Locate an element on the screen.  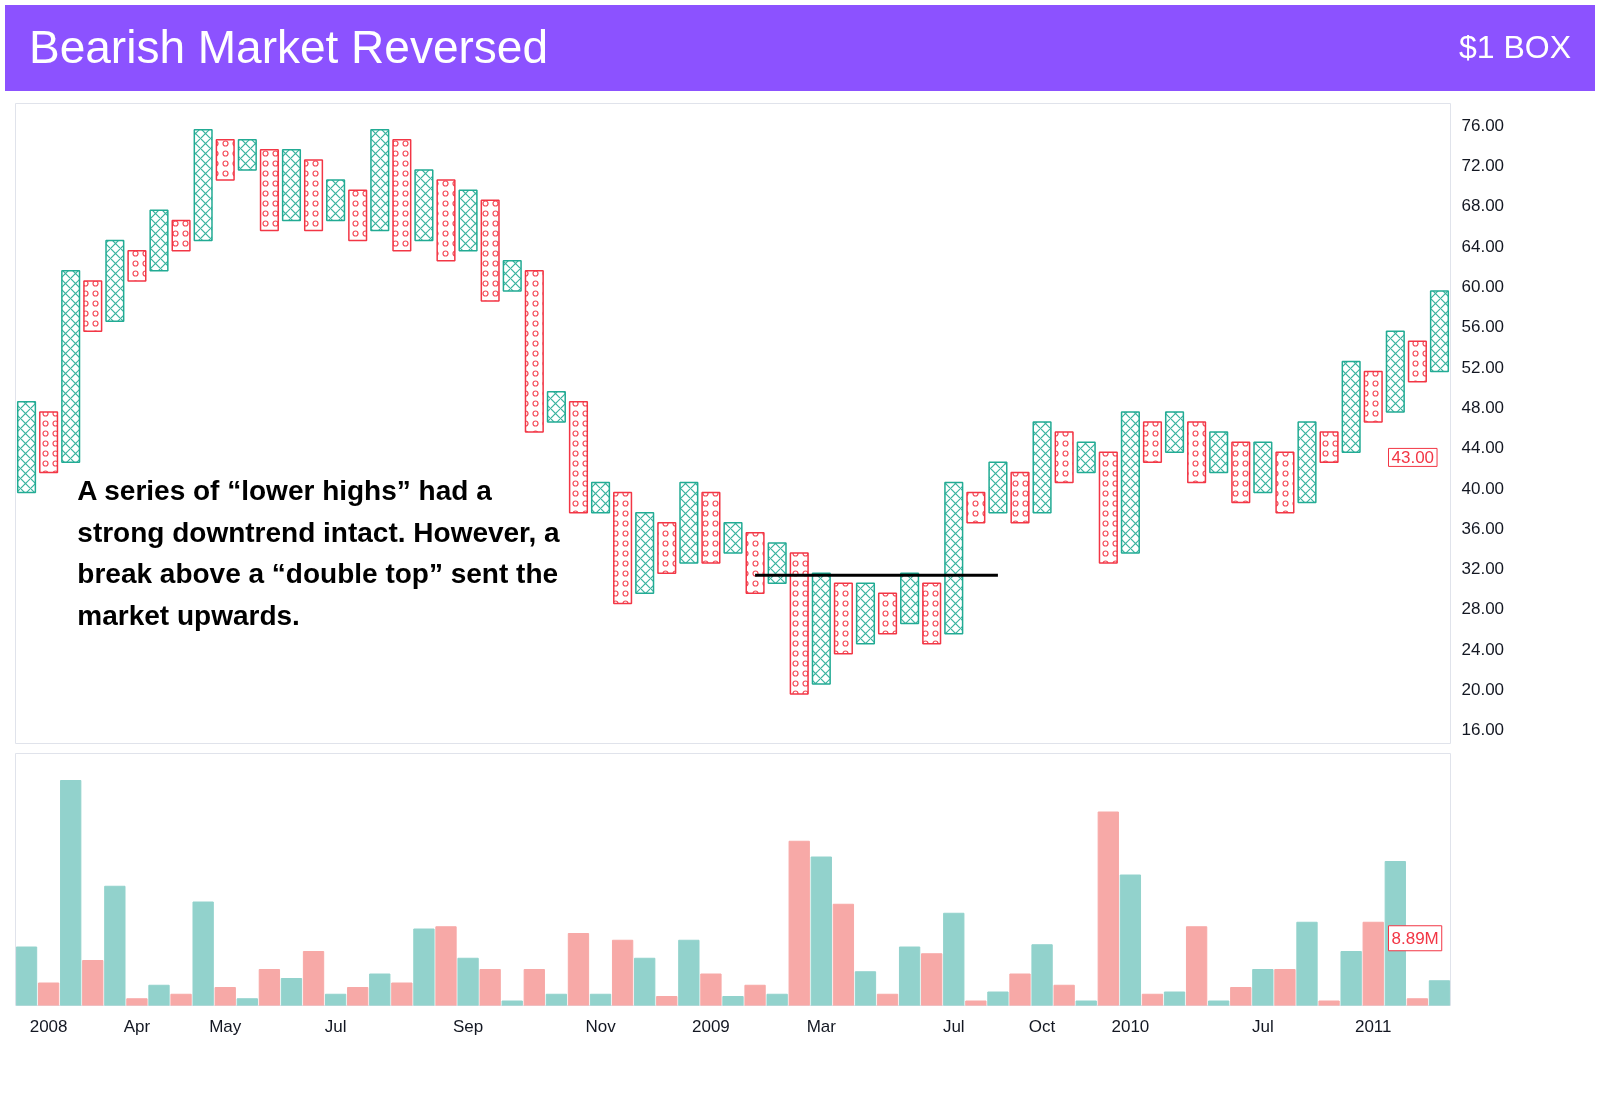
y-tick-label: 44.00 is located at coordinates (1483, 448).